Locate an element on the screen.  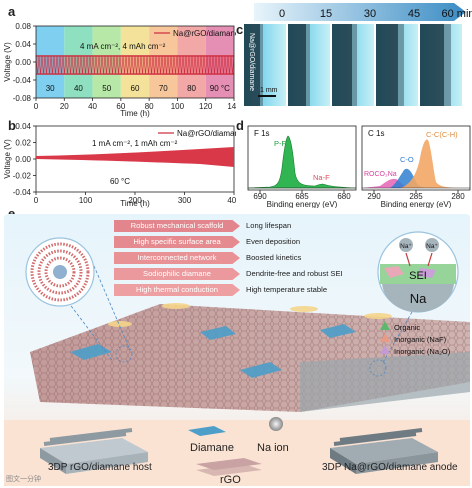
y-ticks: 0.04 0.02 0.00 -0.02 -0.04 is located at coordinates (24, 159).